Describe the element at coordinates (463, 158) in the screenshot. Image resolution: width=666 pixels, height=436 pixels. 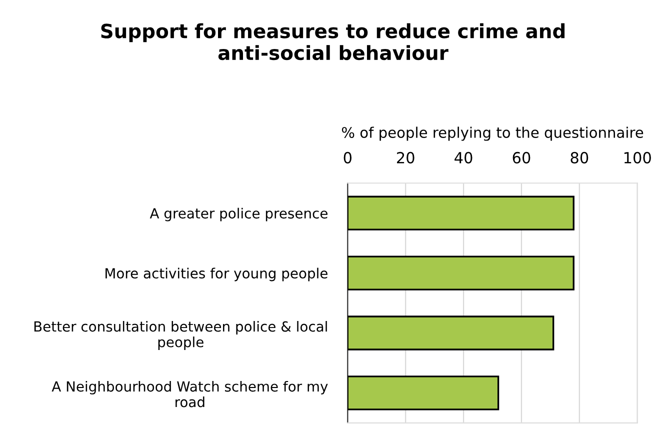
I see `x-tick-label: 40` at that location.